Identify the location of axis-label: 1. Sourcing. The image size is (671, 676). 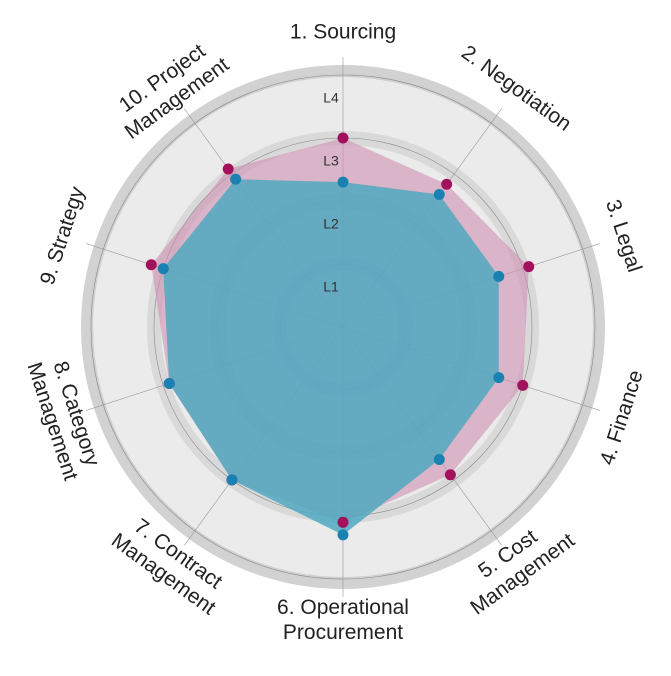
(343, 32).